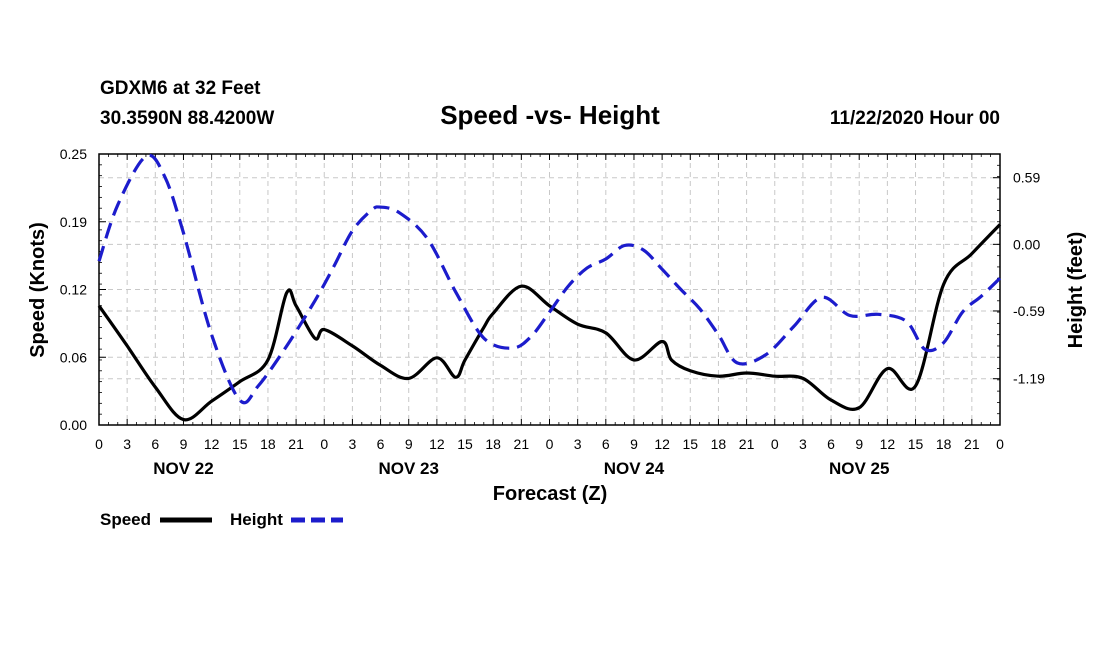  What do you see at coordinates (1076, 290) in the screenshot?
I see `right-y-axis-title: Height (feet)` at bounding box center [1076, 290].